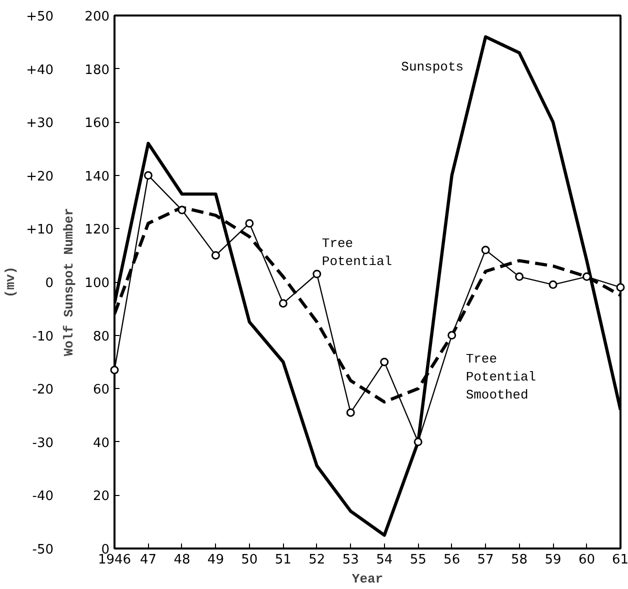  Describe the element at coordinates (182, 560) in the screenshot. I see `x-tick-label: 48` at that location.